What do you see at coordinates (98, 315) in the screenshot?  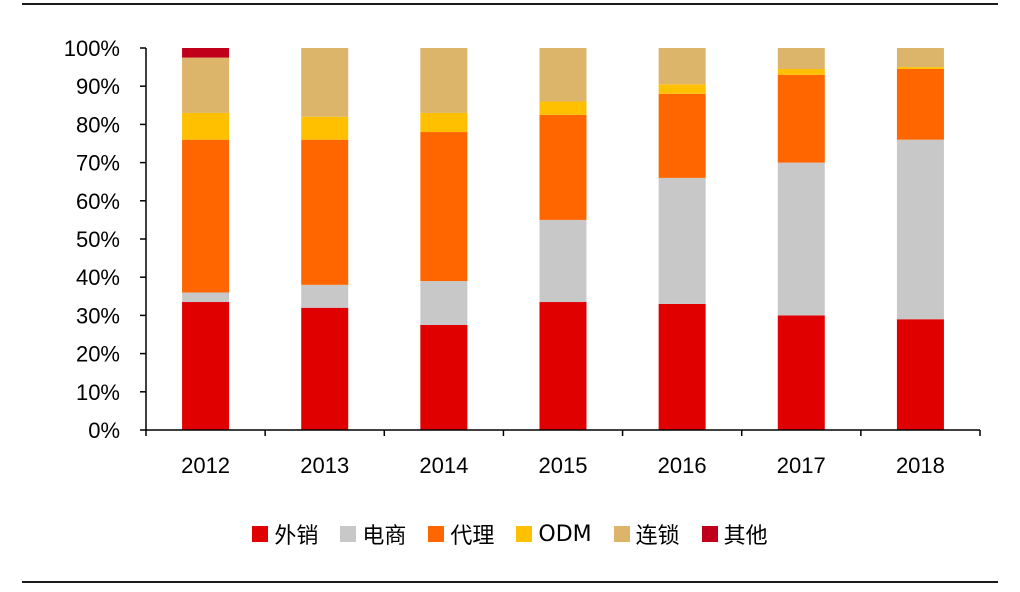 I see `y-tick-label: 30%` at bounding box center [98, 315].